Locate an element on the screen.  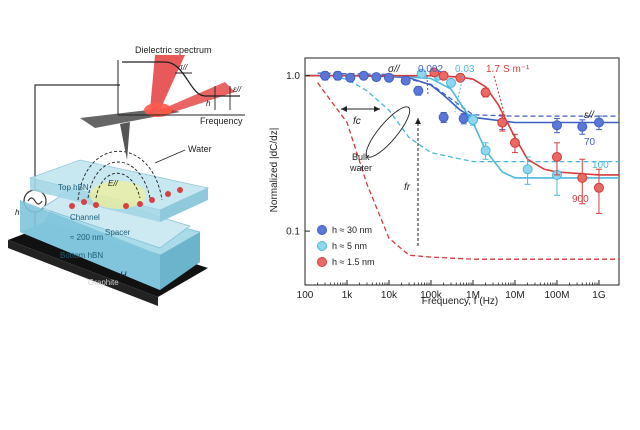
bottom-hbn-label: Bottom hBN is located at coordinates (81, 255).